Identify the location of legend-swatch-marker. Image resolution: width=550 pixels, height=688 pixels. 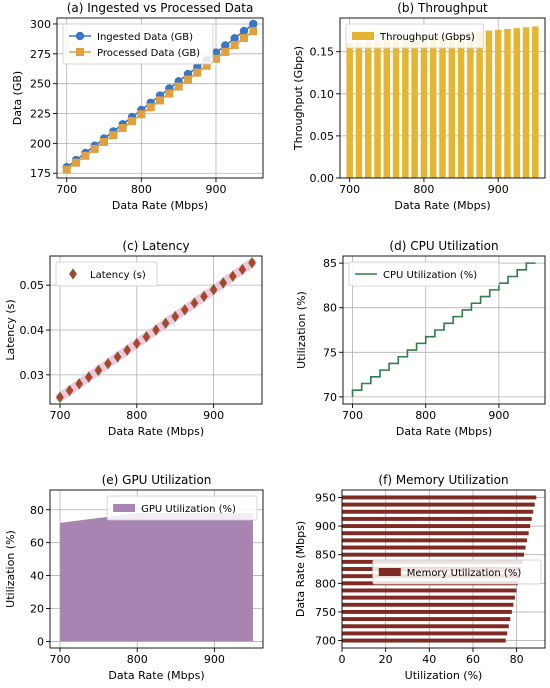
(80, 36).